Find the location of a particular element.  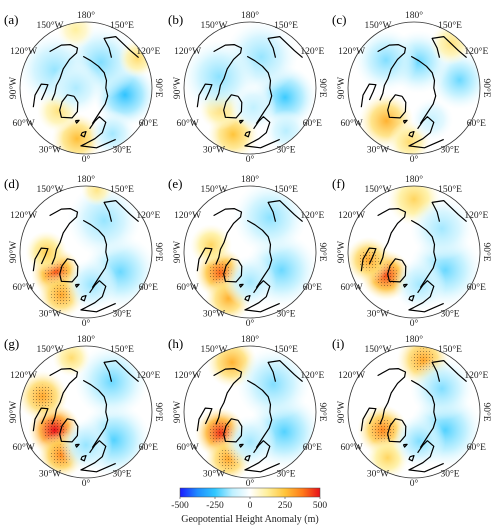

colorbar-tick-label: -500 is located at coordinates (180, 506).